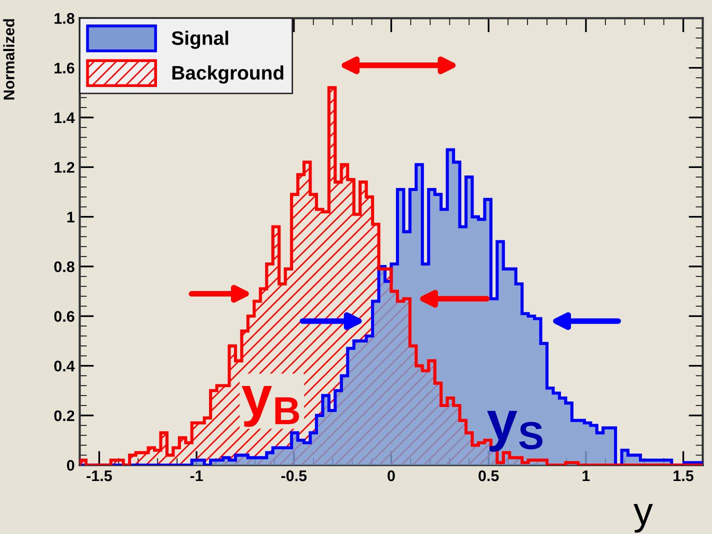 This screenshot has height=534, width=712. I want to click on x-tick-label: 0, so click(391, 476).